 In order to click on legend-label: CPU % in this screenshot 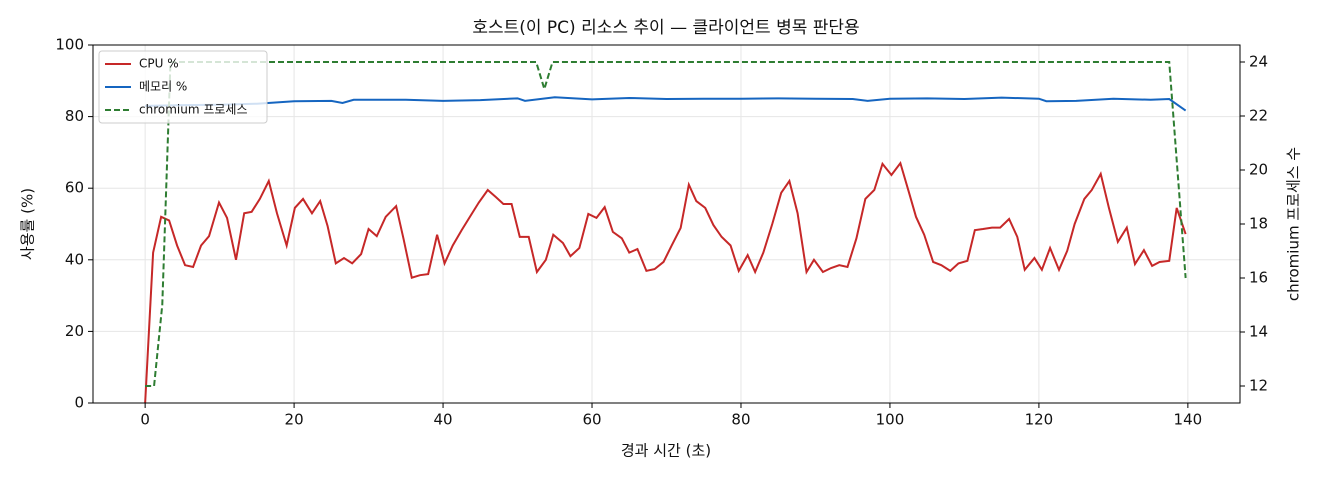, I will do `click(159, 64)`.